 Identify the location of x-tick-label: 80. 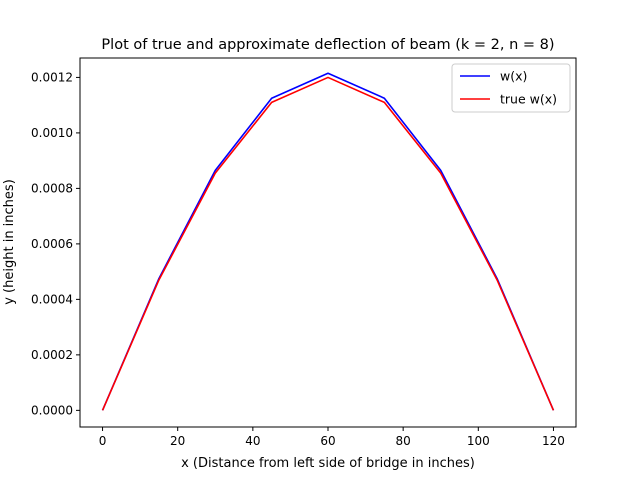
(403, 441).